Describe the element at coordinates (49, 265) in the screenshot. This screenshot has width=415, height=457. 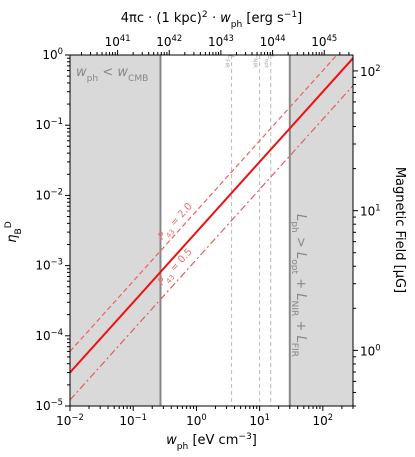
I see `y-tick-label-2: 10⁻³` at that location.